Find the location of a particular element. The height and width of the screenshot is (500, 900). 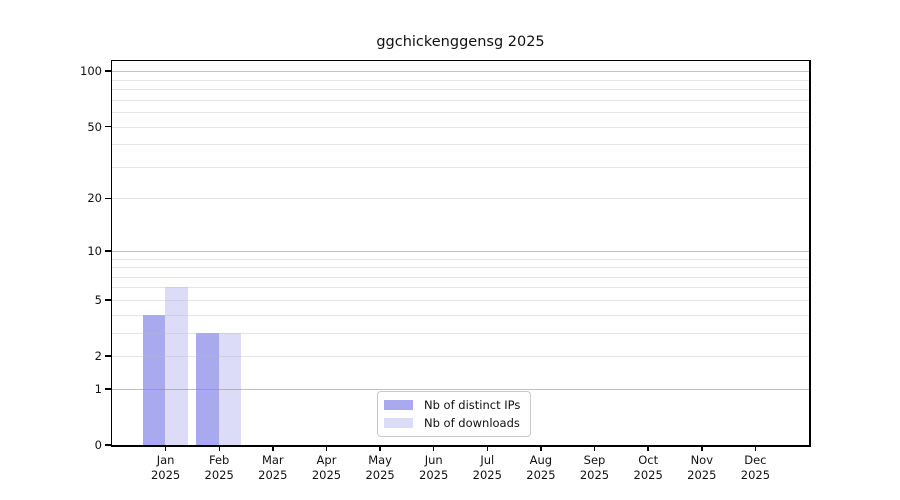

y-tick-label: 5 is located at coordinates (98, 299).